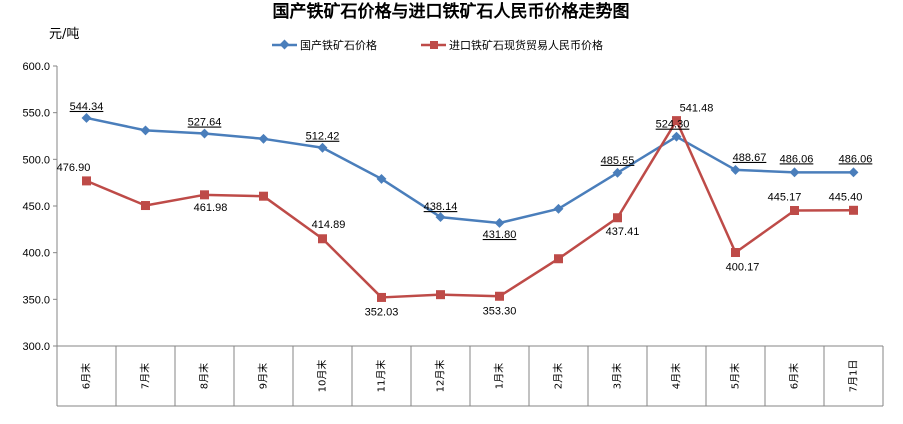  I want to click on y-tick-label: 300.0, so click(36, 347).